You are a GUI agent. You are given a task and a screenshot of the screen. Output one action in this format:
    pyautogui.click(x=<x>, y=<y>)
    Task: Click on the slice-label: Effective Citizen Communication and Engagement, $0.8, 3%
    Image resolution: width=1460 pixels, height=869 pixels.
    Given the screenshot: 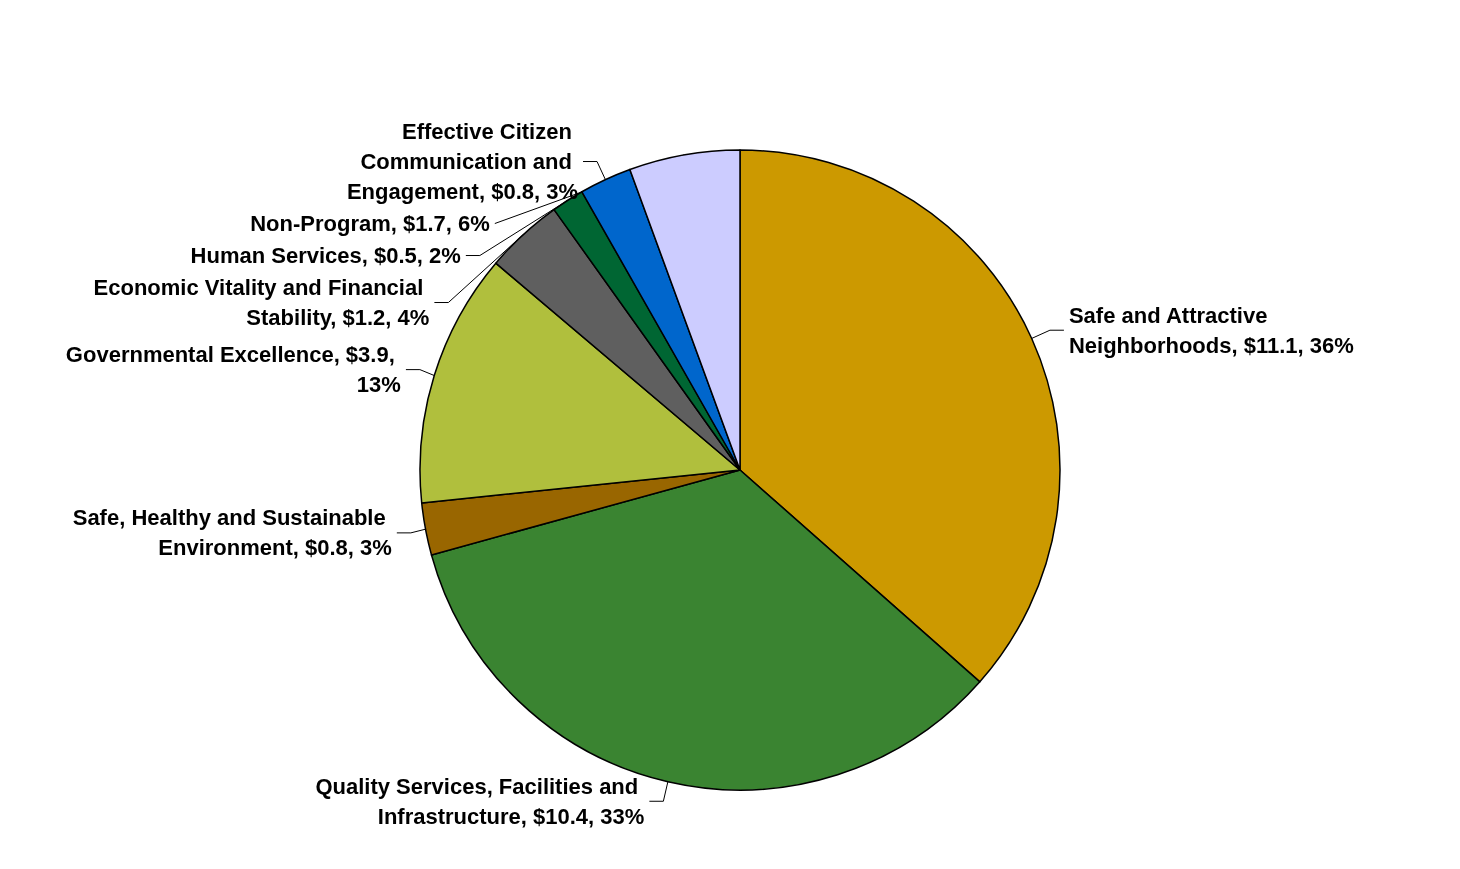 What is the action you would take?
    pyautogui.click(x=462, y=162)
    